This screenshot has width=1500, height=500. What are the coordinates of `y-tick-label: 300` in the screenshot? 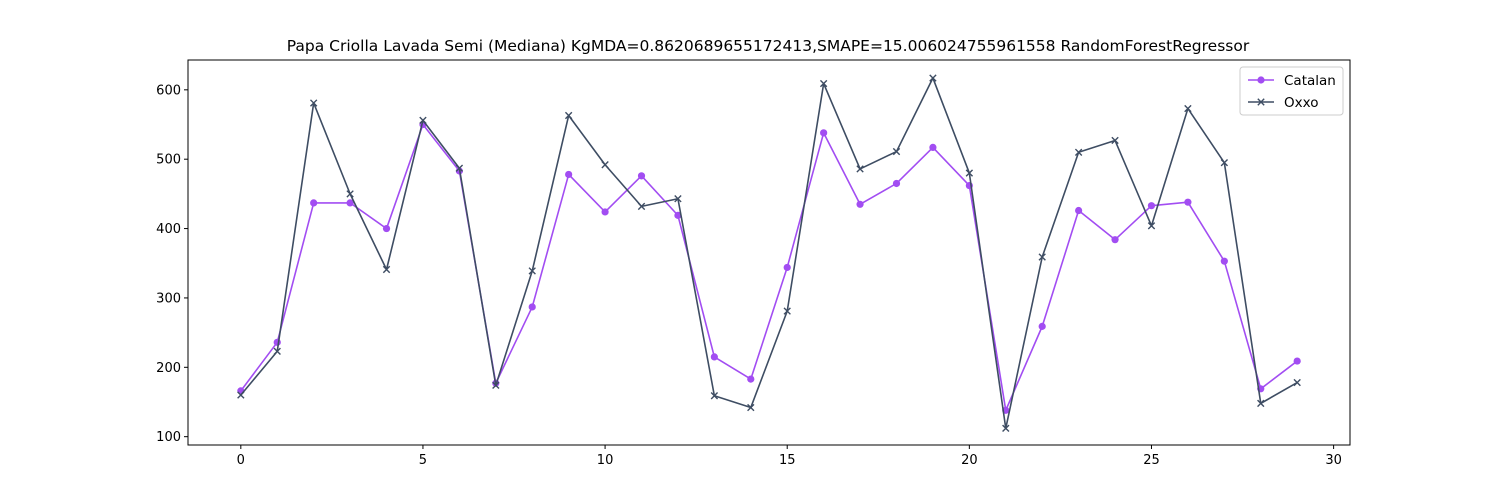 It's located at (168, 298).